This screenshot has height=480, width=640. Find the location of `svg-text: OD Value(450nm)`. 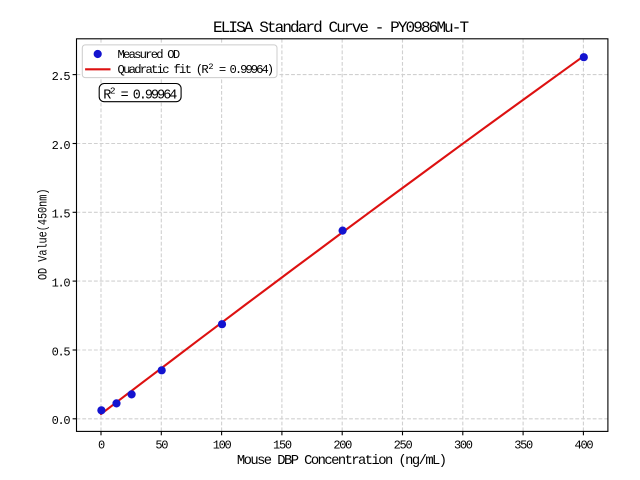

svg-text: OD Value(450nm) is located at coordinates (43, 234).